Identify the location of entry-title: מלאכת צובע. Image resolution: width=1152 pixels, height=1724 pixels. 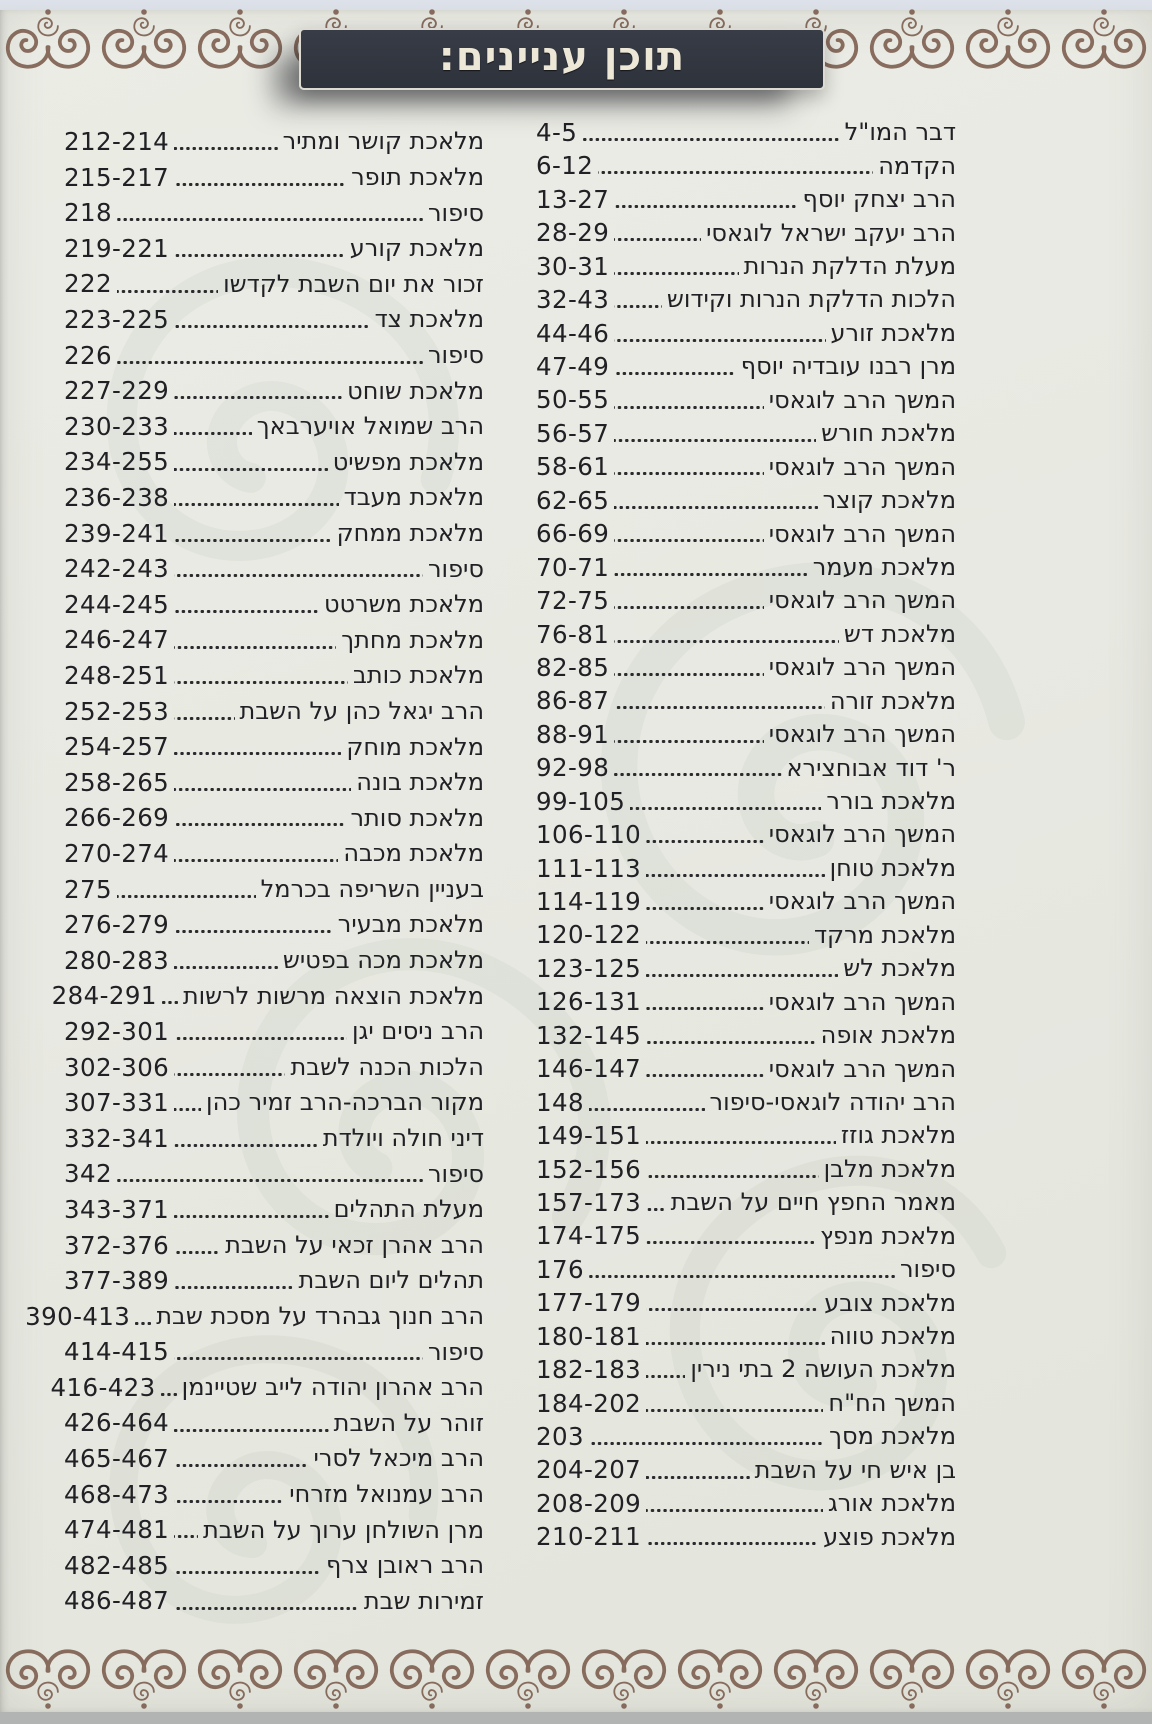
(890, 1302).